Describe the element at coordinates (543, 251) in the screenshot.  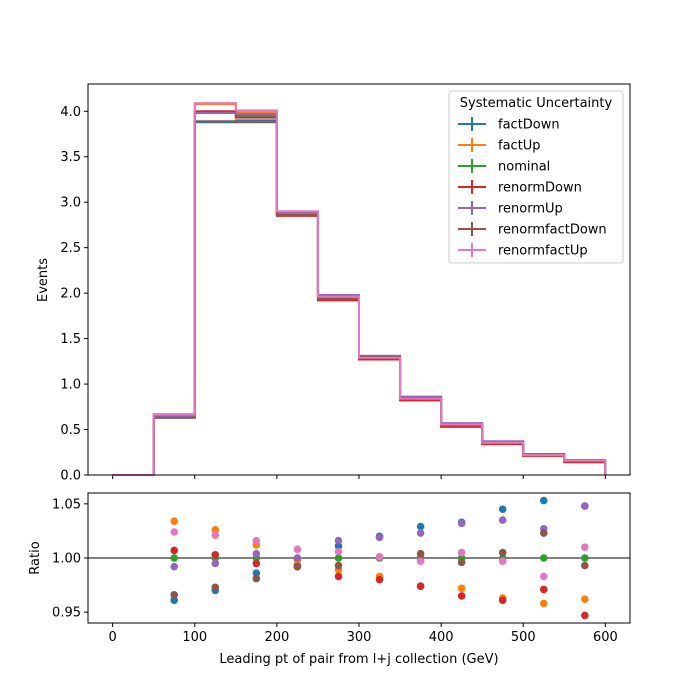
I see `legend-label: renormfactUp` at that location.